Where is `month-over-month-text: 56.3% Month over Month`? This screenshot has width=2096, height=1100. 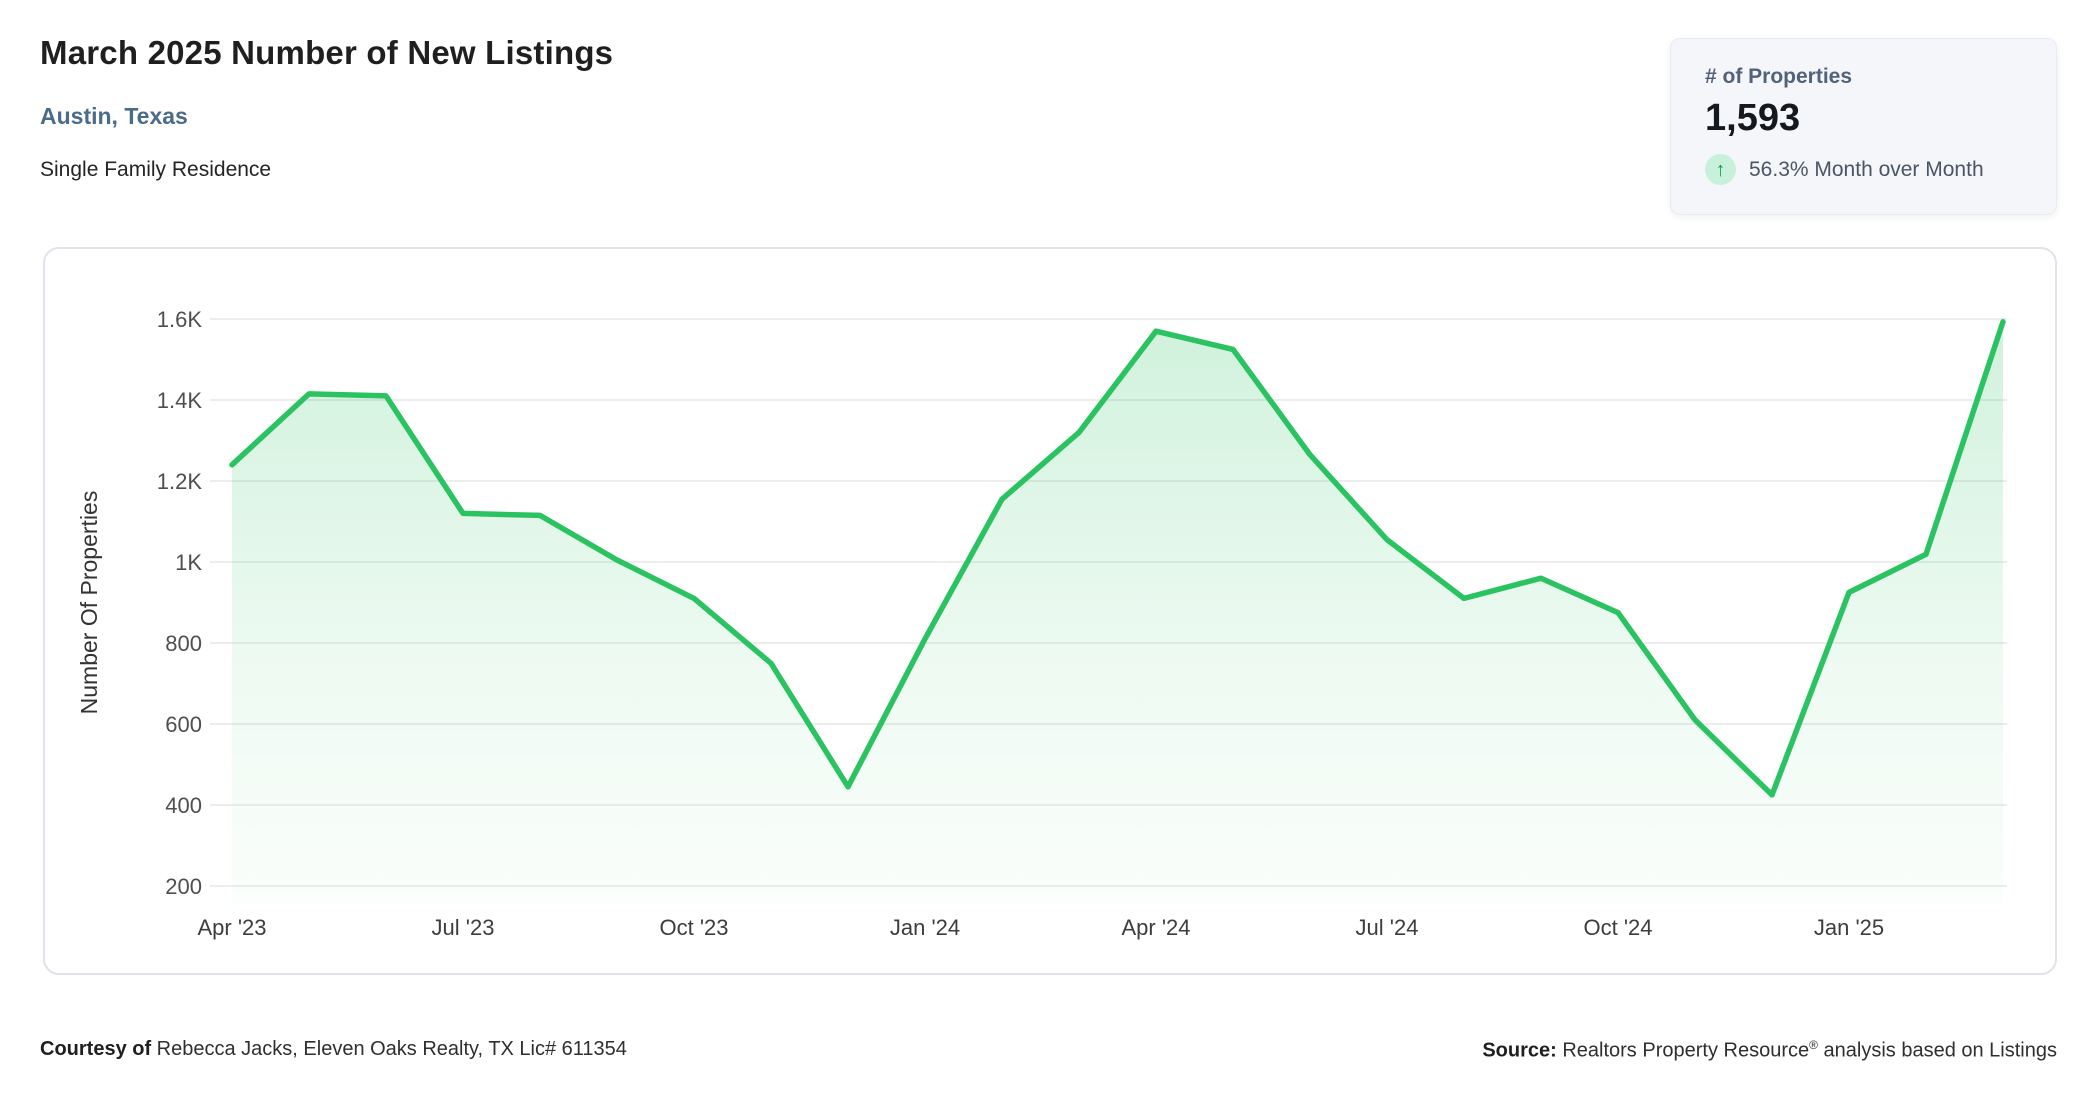 month-over-month-text: 56.3% Month over Month is located at coordinates (1866, 169).